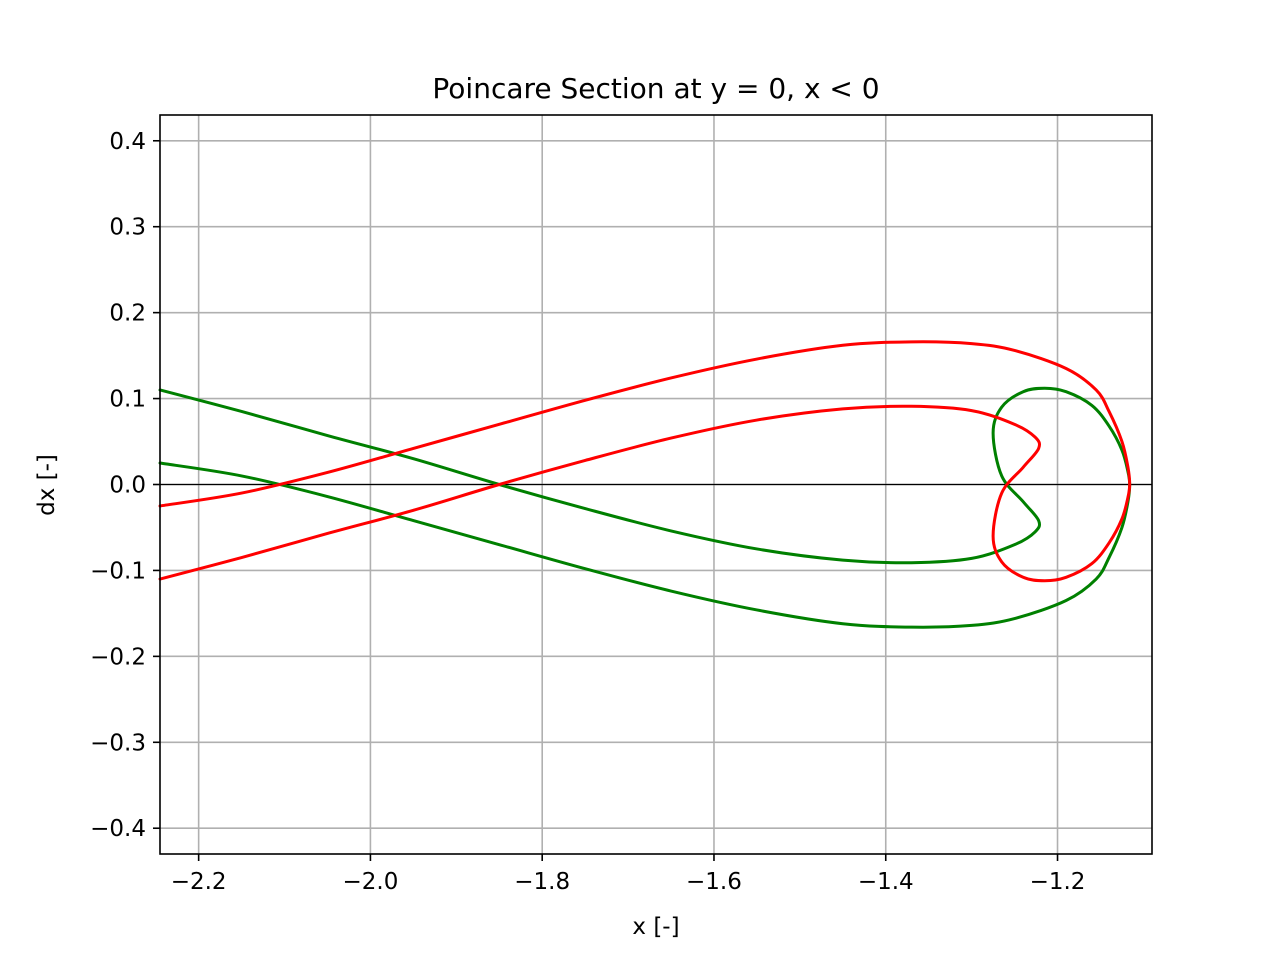 This screenshot has width=1280, height=960. I want to click on y-tick-label: −0.2, so click(118, 657).